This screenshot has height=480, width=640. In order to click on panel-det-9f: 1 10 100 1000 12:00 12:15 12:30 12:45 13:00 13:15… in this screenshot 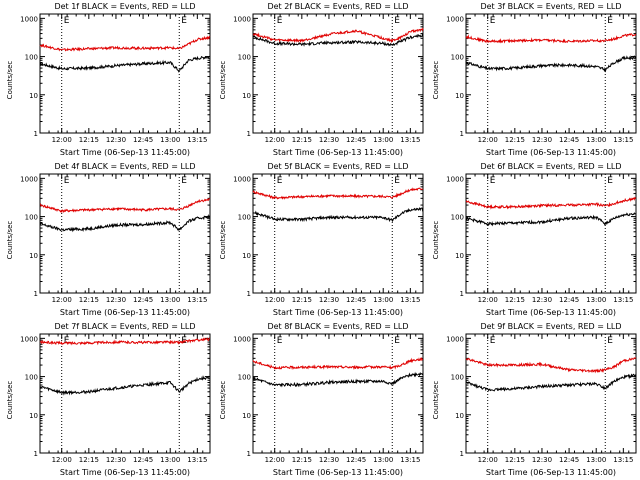, I will do `click(532, 400)`.